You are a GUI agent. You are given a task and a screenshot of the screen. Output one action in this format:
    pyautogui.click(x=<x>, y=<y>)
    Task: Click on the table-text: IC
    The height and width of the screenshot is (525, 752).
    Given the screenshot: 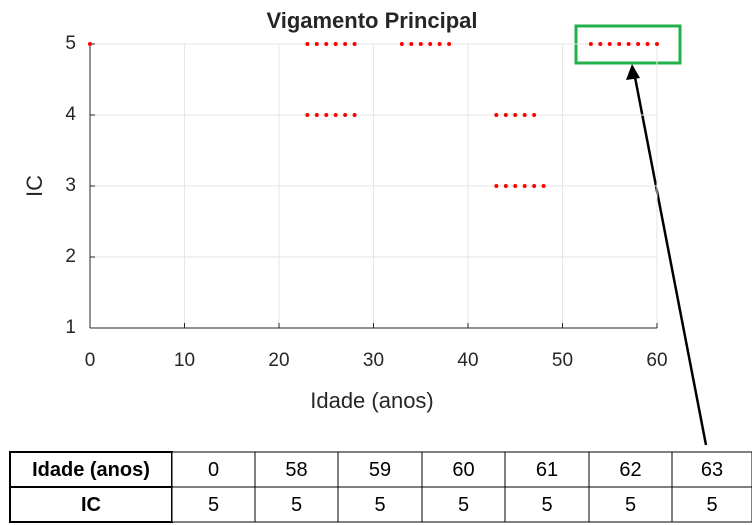 What is the action you would take?
    pyautogui.click(x=91, y=505)
    